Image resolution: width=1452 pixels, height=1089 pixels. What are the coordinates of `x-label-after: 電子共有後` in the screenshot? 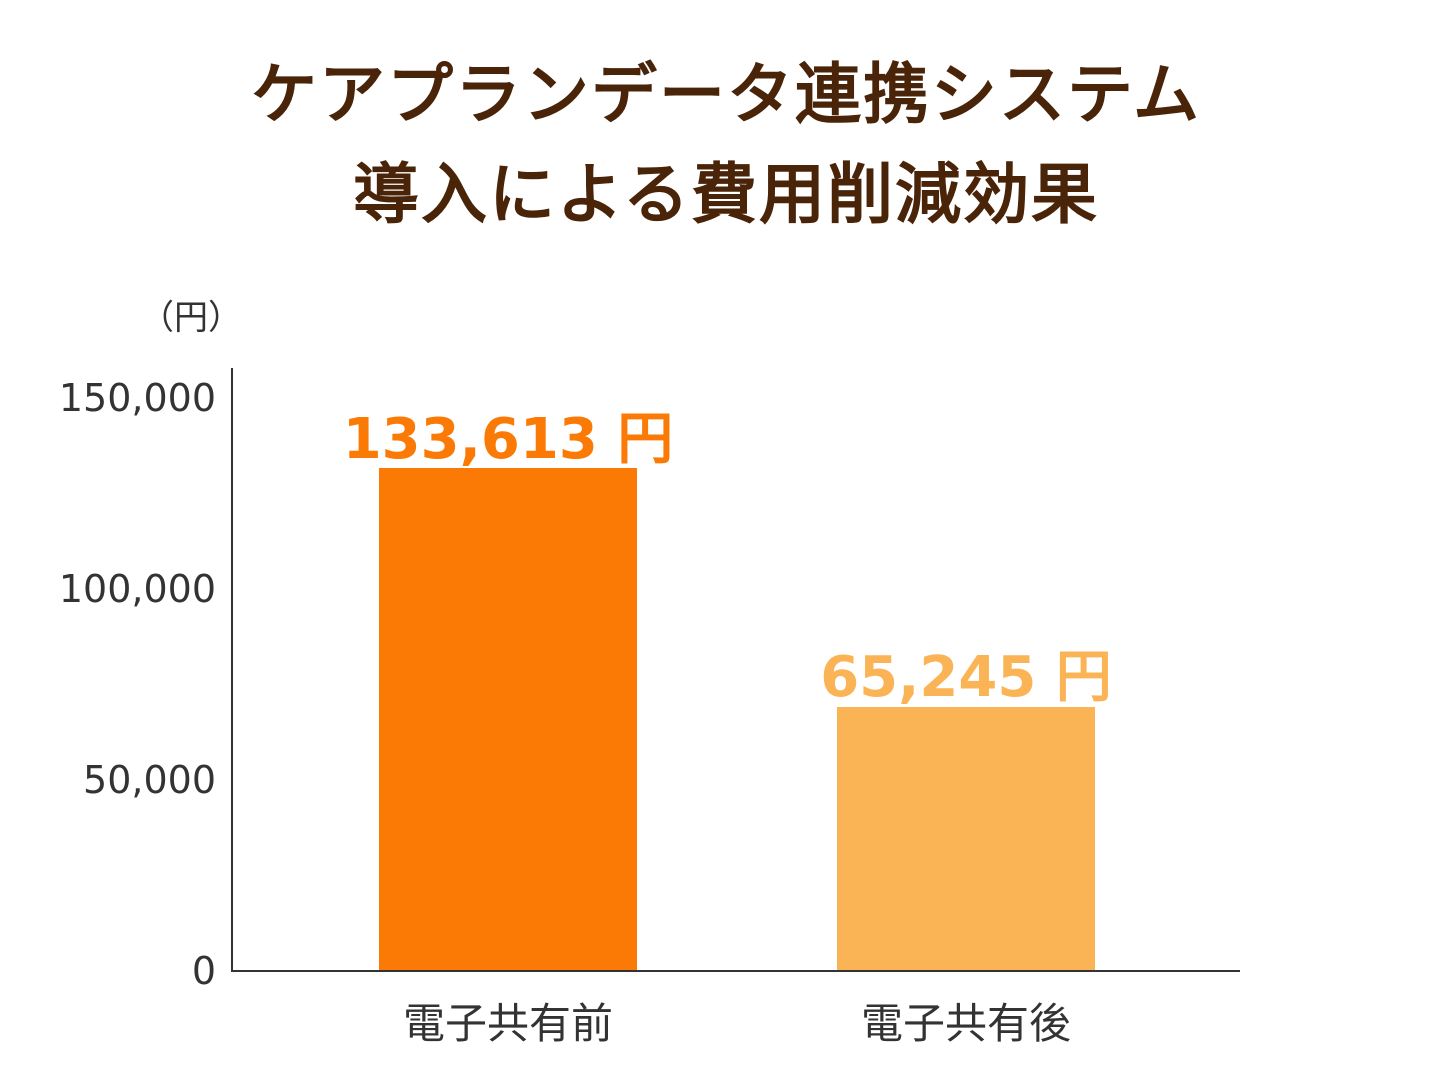 It's located at (965, 1023).